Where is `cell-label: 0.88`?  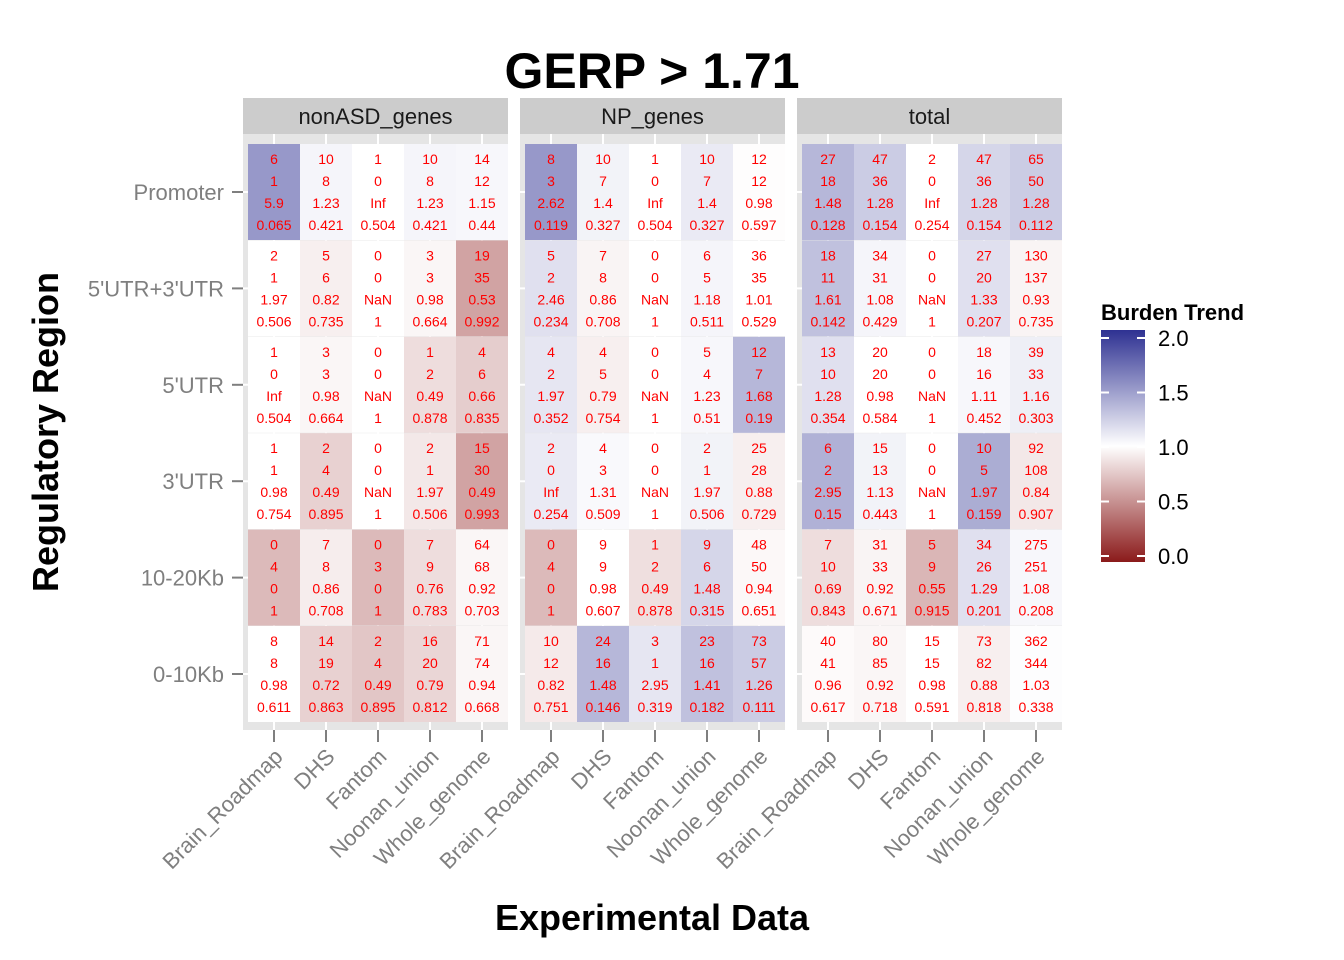
cell-label: 0.88 is located at coordinates (758, 492).